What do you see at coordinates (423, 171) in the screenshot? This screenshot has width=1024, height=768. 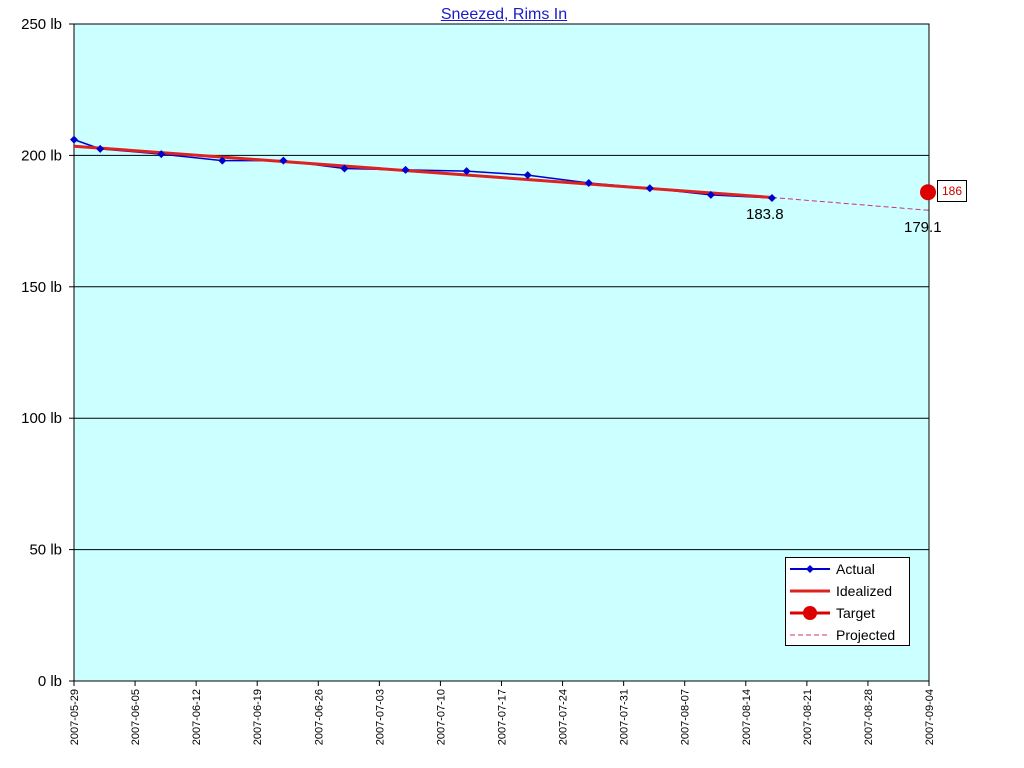 I see `series-line-idealized` at bounding box center [423, 171].